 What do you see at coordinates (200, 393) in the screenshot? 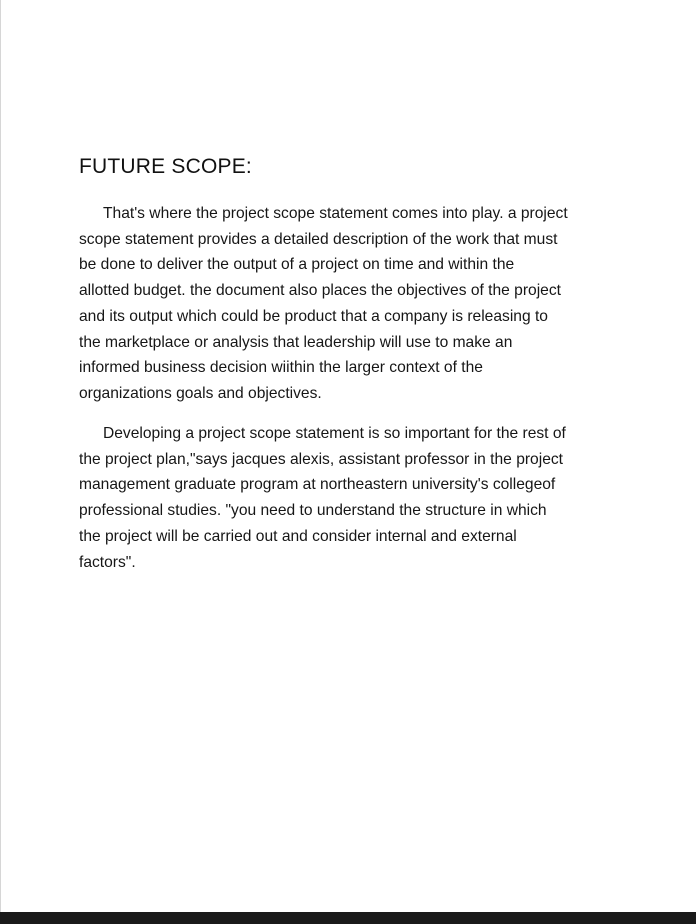
I see `paragraph-line: organizations goals and objectives.` at bounding box center [200, 393].